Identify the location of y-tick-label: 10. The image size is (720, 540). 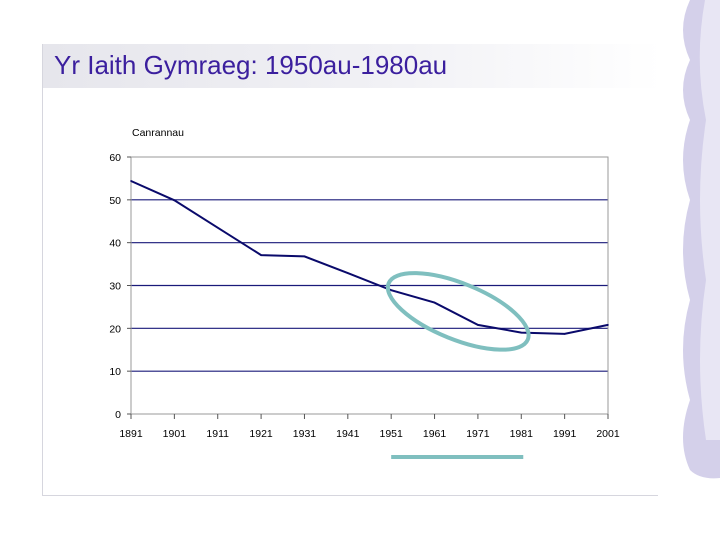
(115, 372).